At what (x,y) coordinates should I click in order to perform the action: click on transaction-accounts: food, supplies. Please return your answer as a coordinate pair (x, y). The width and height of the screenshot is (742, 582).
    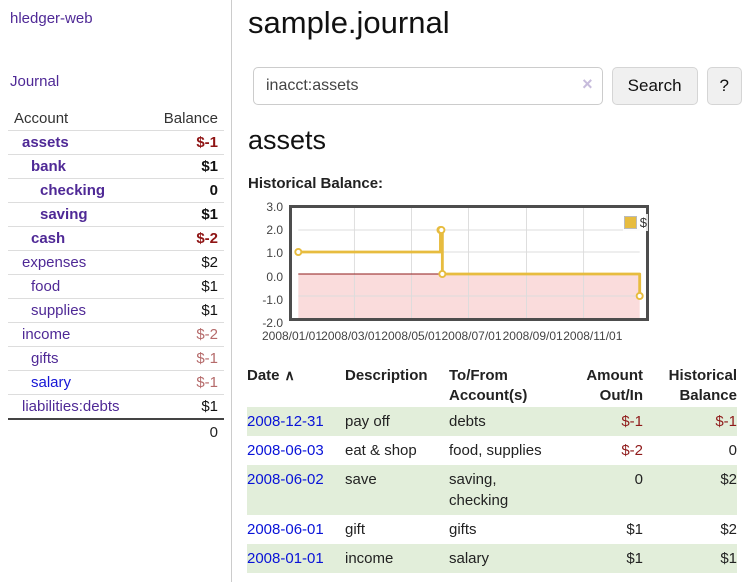
    Looking at the image, I should click on (495, 450).